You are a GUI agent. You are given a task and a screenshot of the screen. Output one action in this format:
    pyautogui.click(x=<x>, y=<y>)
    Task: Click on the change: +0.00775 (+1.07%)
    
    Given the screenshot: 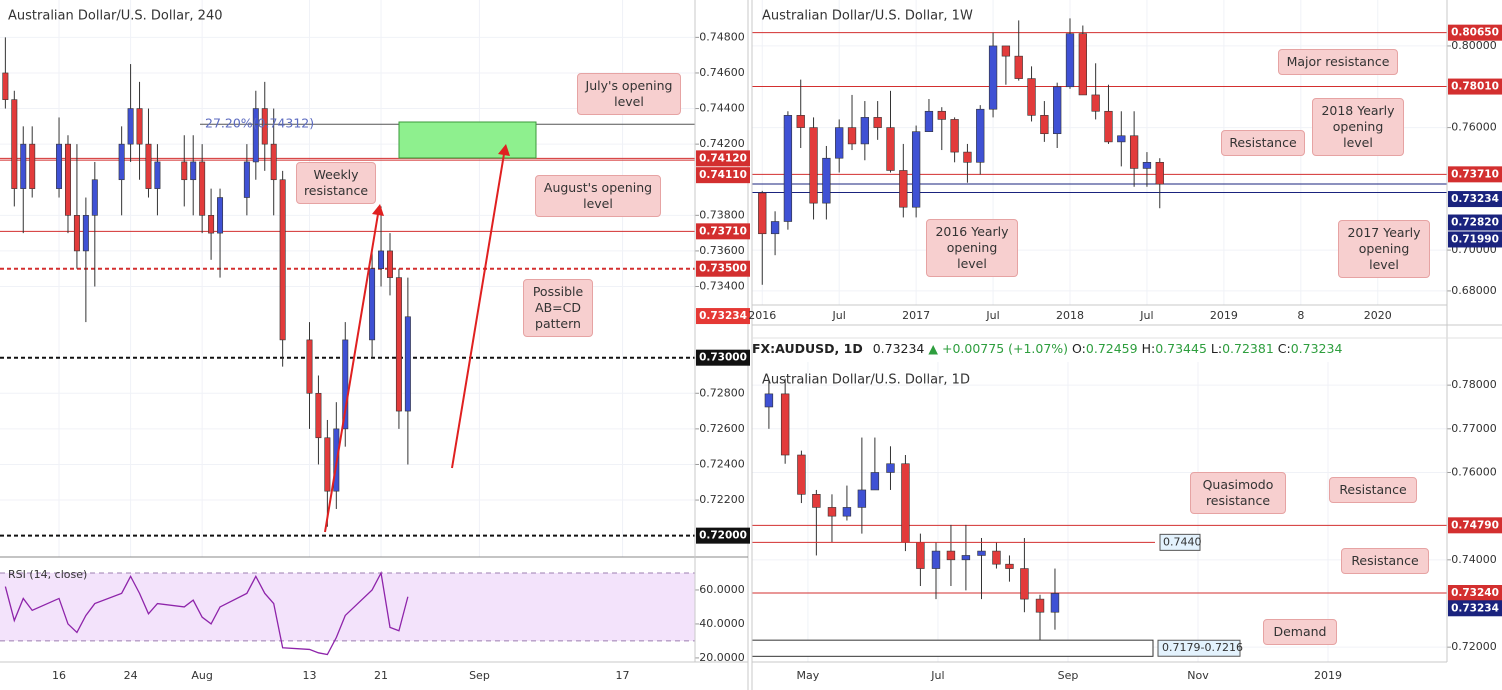 What is the action you would take?
    pyautogui.click(x=1005, y=348)
    